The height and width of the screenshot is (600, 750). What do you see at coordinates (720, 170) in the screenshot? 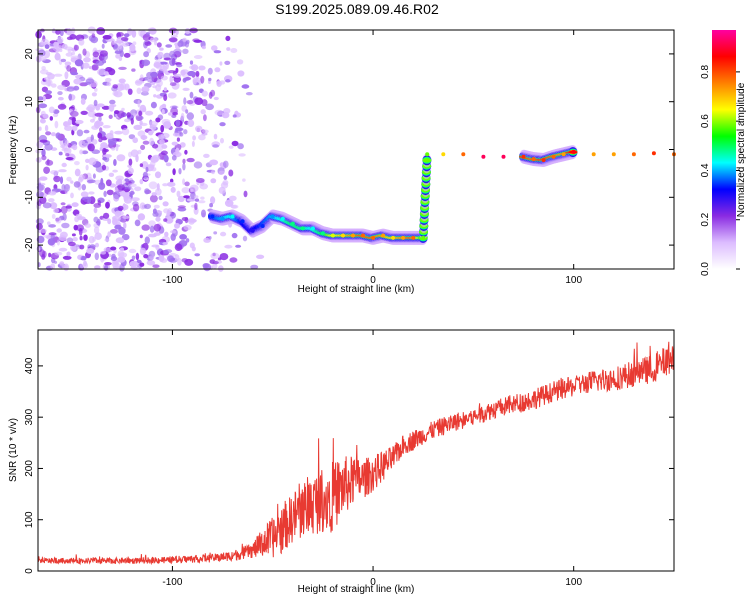
I see `colorbar-ticks: 0.0 0.2 0.4 0.6 0.8` at bounding box center [720, 170].